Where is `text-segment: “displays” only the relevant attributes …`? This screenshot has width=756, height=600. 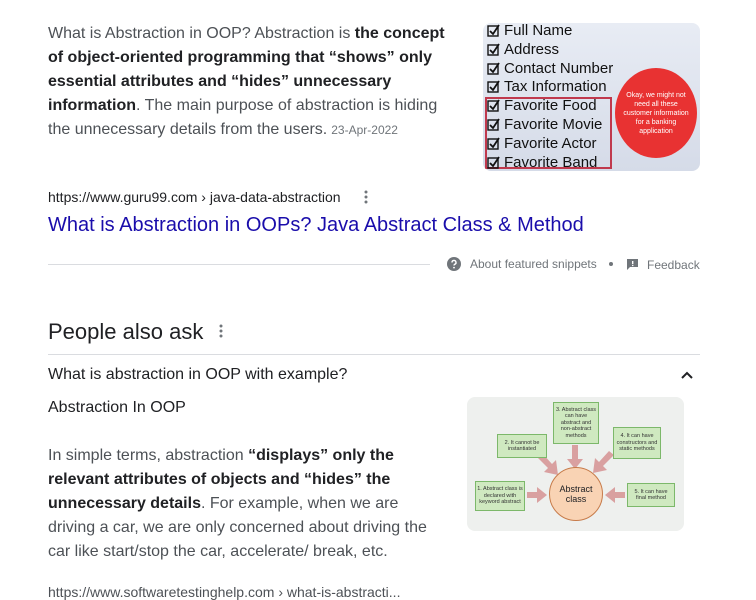
text-segment: “displays” only the relevant attributes … is located at coordinates (221, 479).